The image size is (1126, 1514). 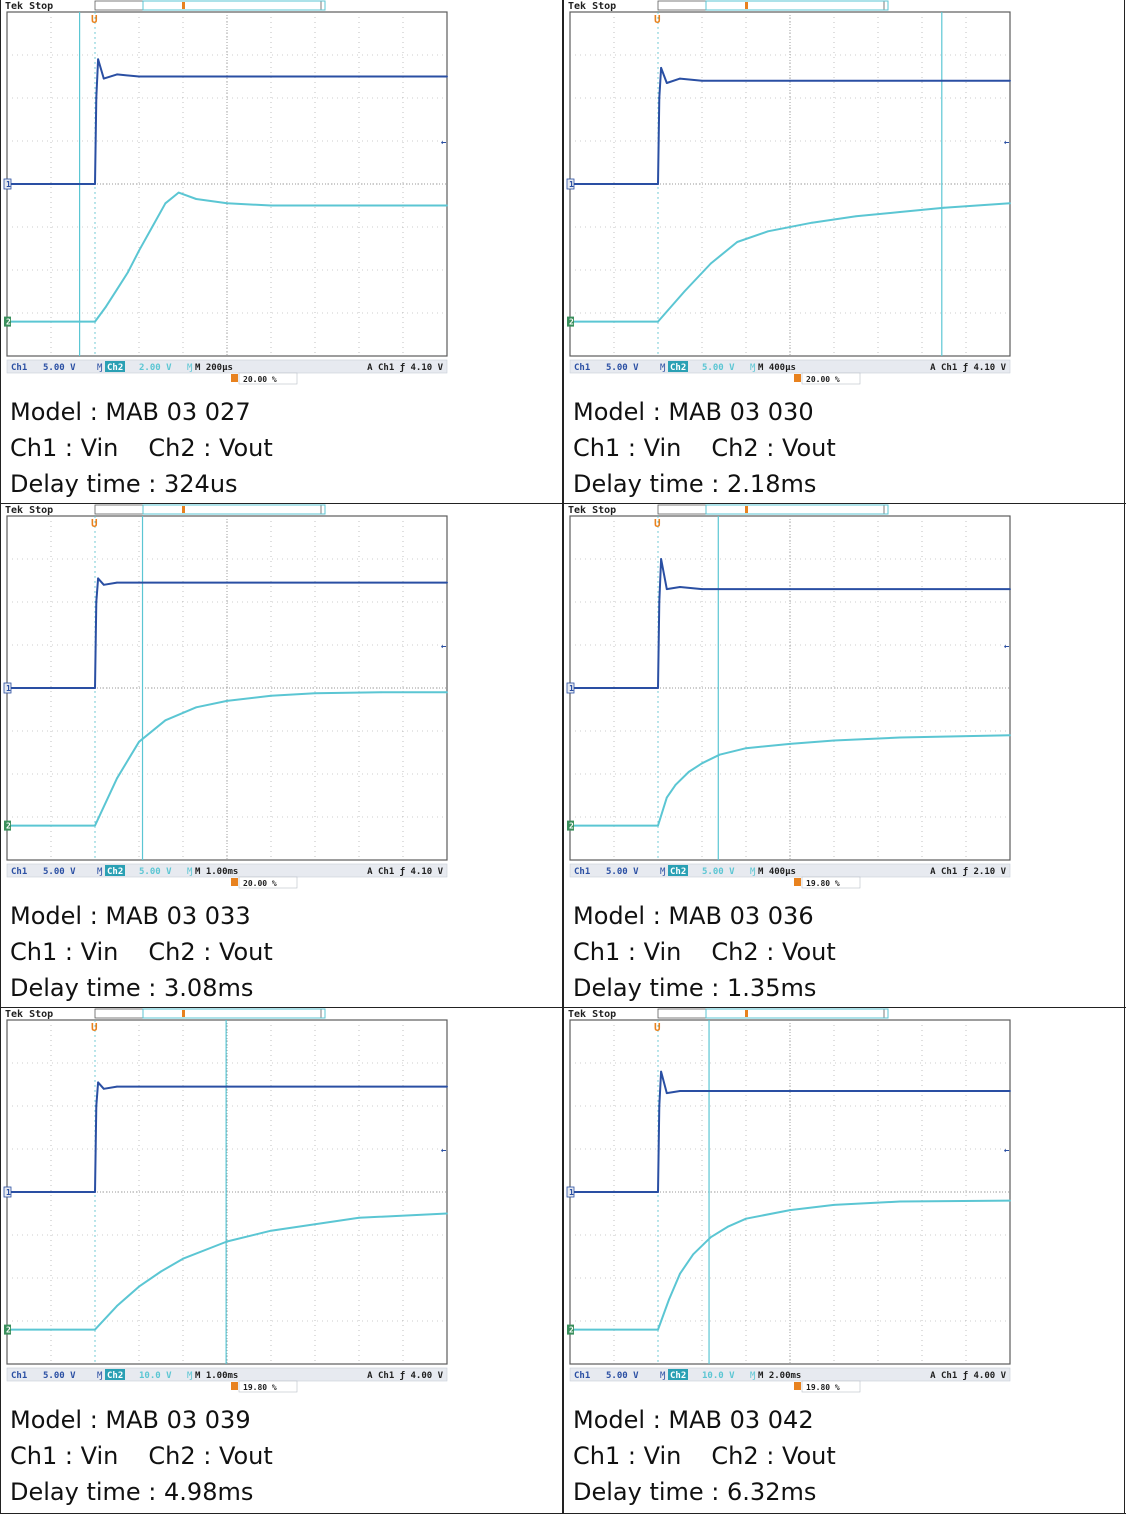 I want to click on trigger-readout: A Ch1 ƒ 4.00 V, so click(x=968, y=1376).